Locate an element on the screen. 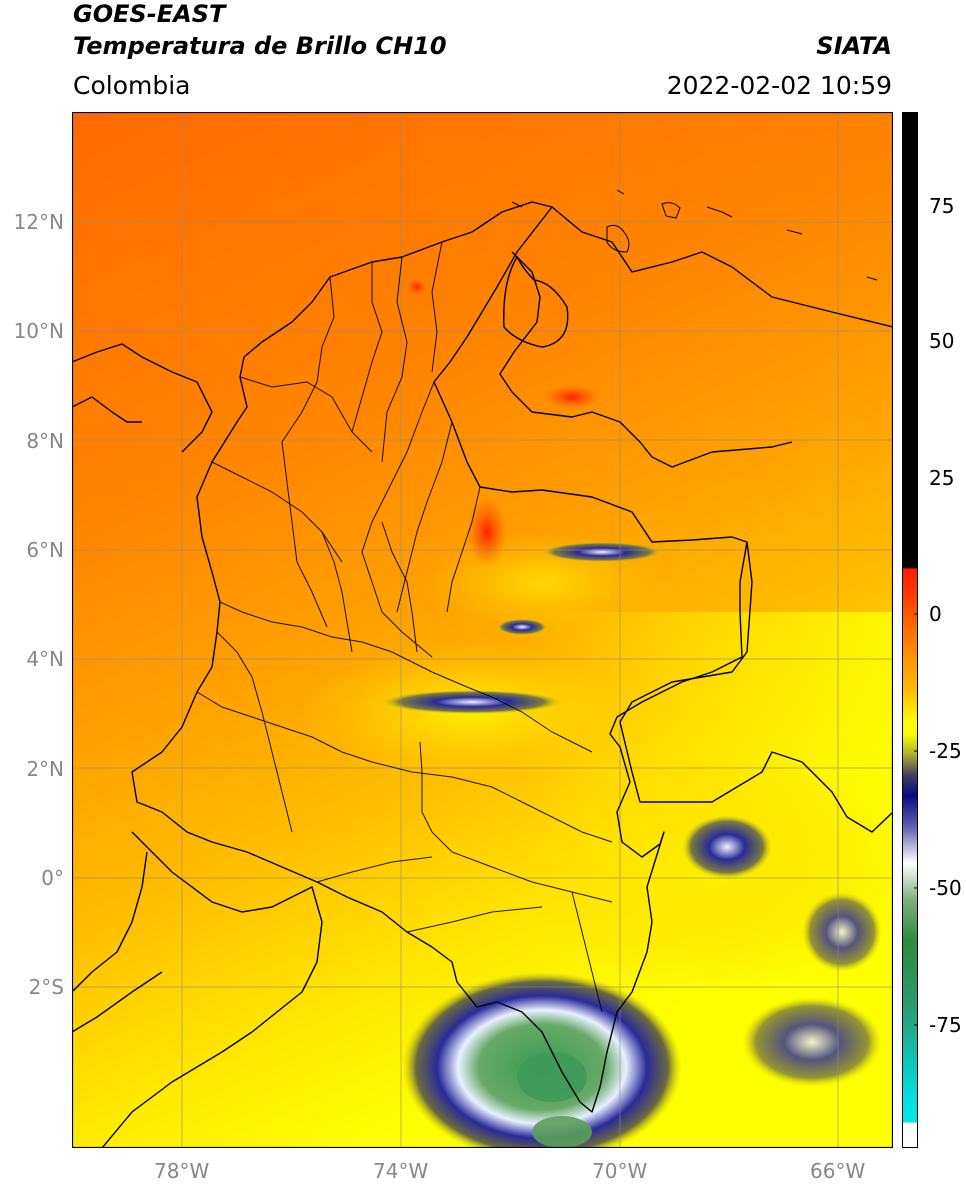  peru-border is located at coordinates (212, 989).